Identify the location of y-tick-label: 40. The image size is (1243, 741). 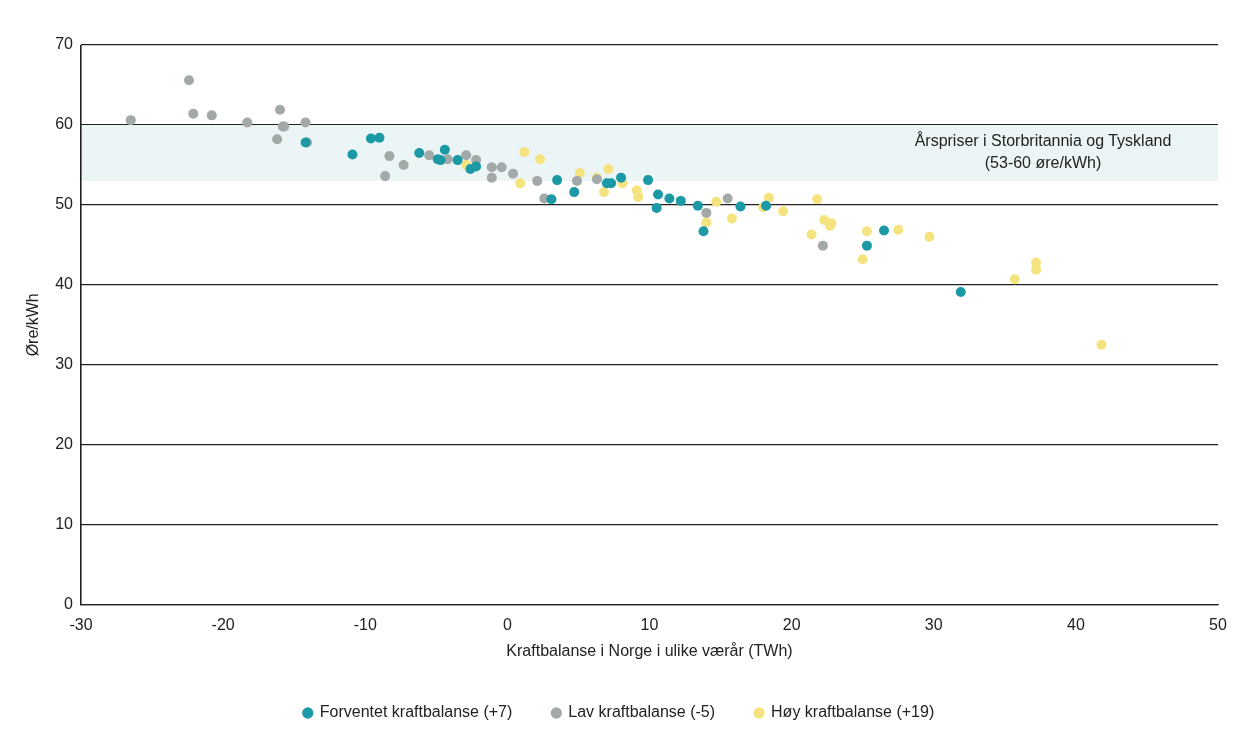
(64, 284).